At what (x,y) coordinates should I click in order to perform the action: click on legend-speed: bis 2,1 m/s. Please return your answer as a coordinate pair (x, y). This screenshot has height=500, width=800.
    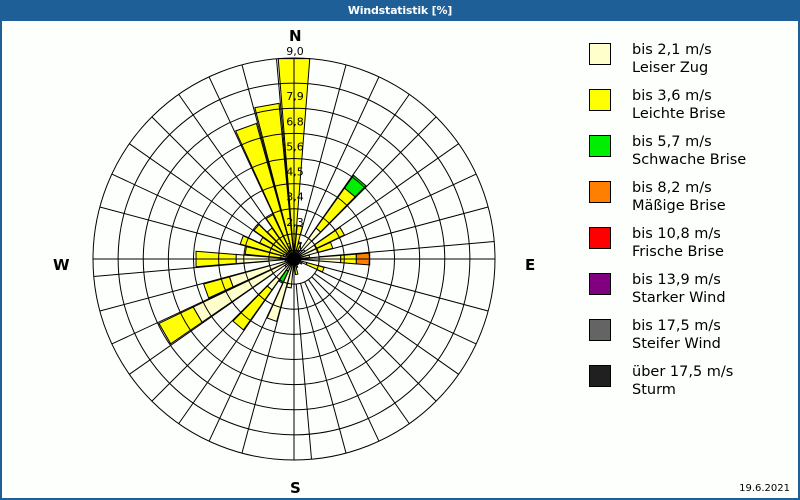
    Looking at the image, I should click on (672, 50).